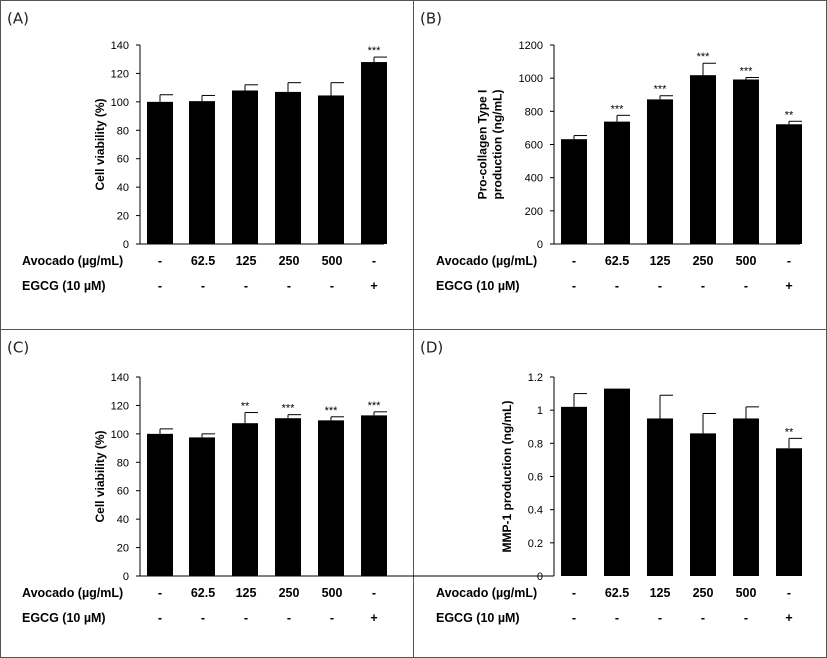 The height and width of the screenshot is (658, 827). Describe the element at coordinates (431, 19) in the screenshot. I see `panel-label: (B)` at that location.